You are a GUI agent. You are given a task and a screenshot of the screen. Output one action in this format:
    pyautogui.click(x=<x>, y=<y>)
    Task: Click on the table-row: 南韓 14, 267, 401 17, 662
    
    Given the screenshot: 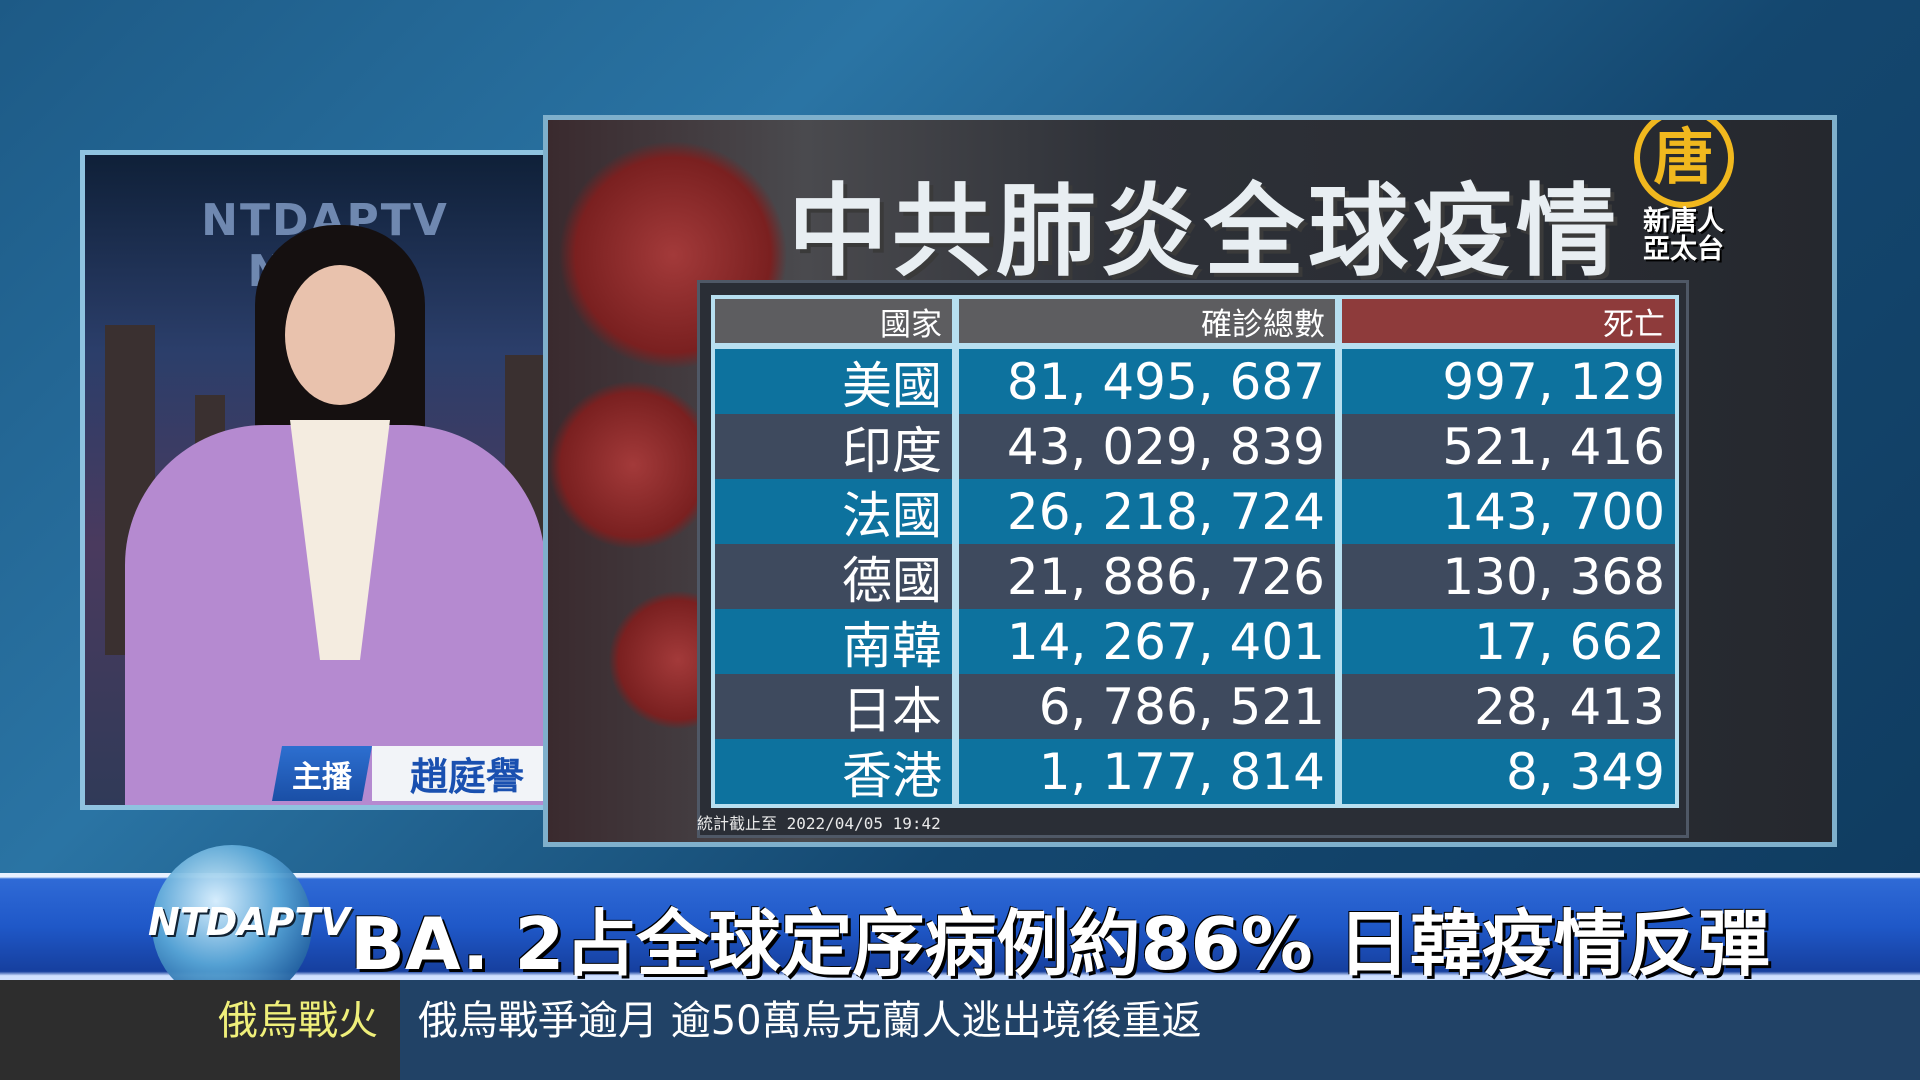 What is the action you would take?
    pyautogui.click(x=1195, y=642)
    